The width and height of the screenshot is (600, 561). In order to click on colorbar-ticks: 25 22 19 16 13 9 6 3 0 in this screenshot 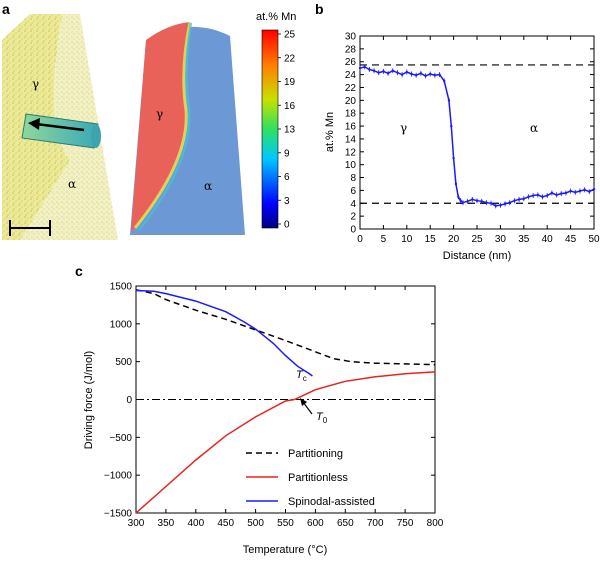, I will do `click(287, 130)`.